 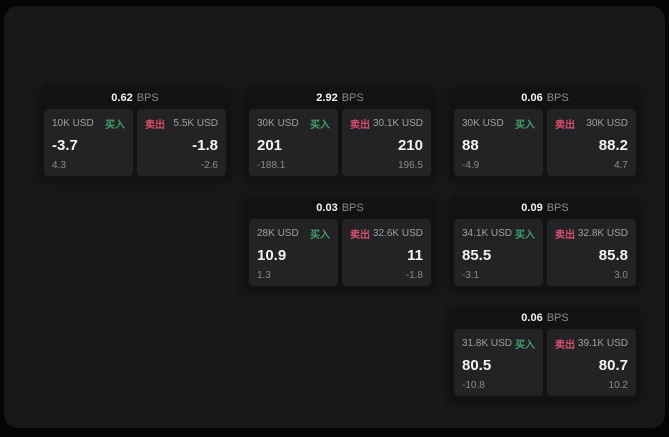 What do you see at coordinates (415, 255) in the screenshot?
I see `sell-price: 11` at bounding box center [415, 255].